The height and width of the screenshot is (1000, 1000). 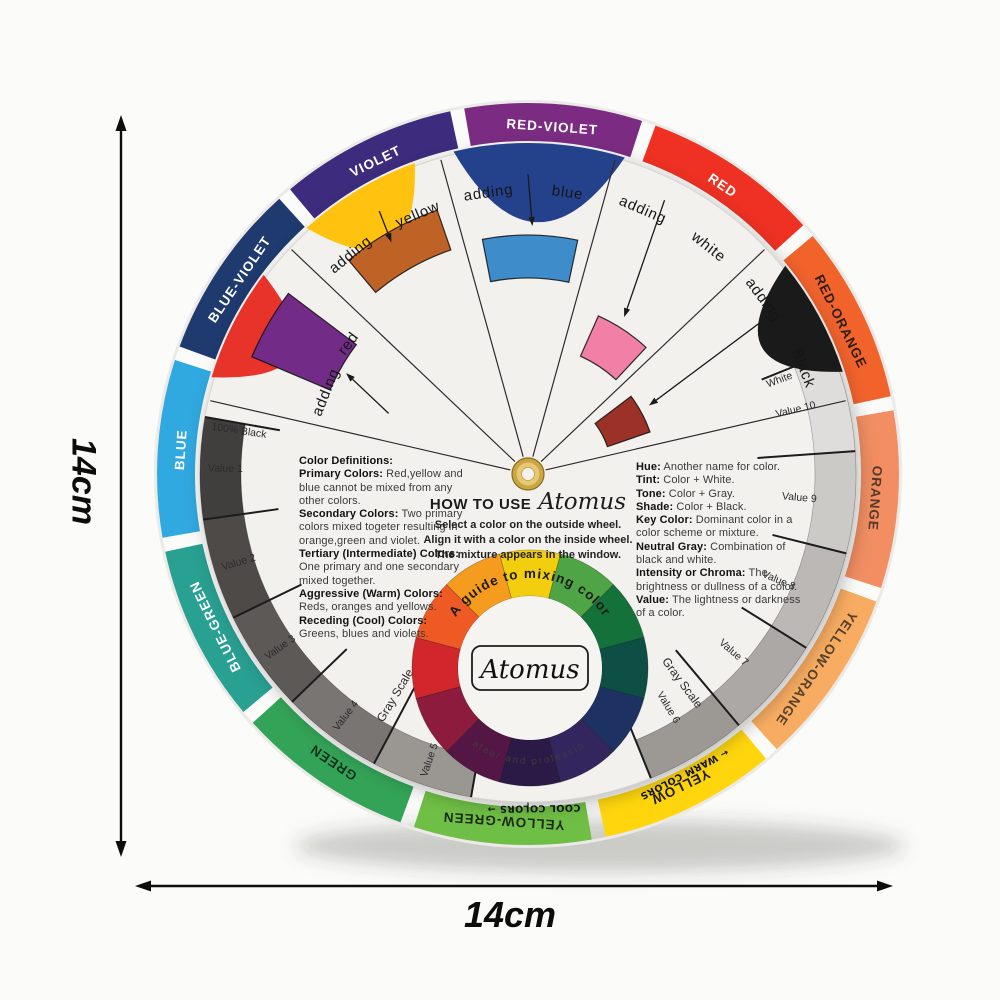 I want to click on brand-box, so click(x=530, y=668).